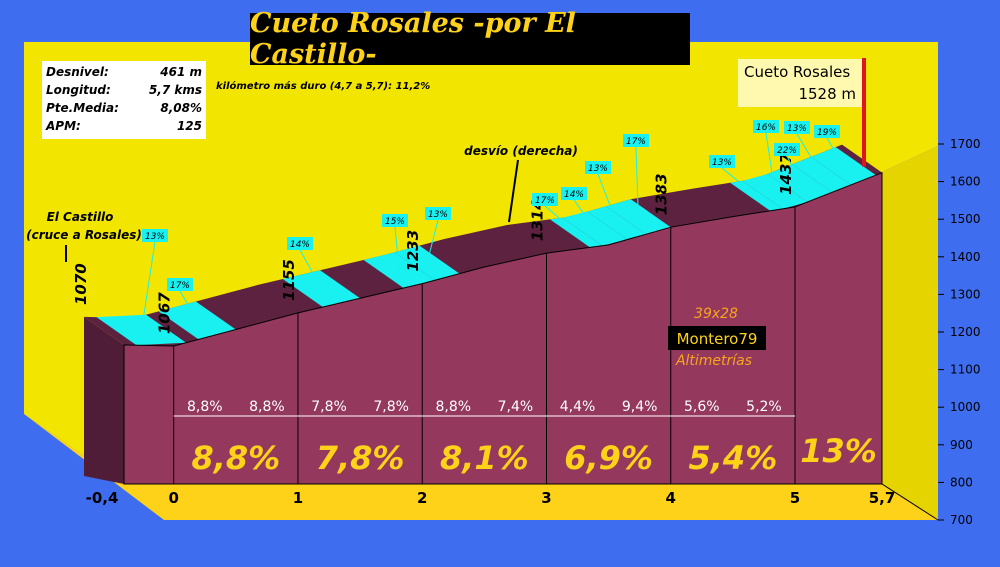 The height and width of the screenshot is (567, 1000). What do you see at coordinates (716, 314) in the screenshot?
I see `credit-ratio: 39x28` at bounding box center [716, 314].